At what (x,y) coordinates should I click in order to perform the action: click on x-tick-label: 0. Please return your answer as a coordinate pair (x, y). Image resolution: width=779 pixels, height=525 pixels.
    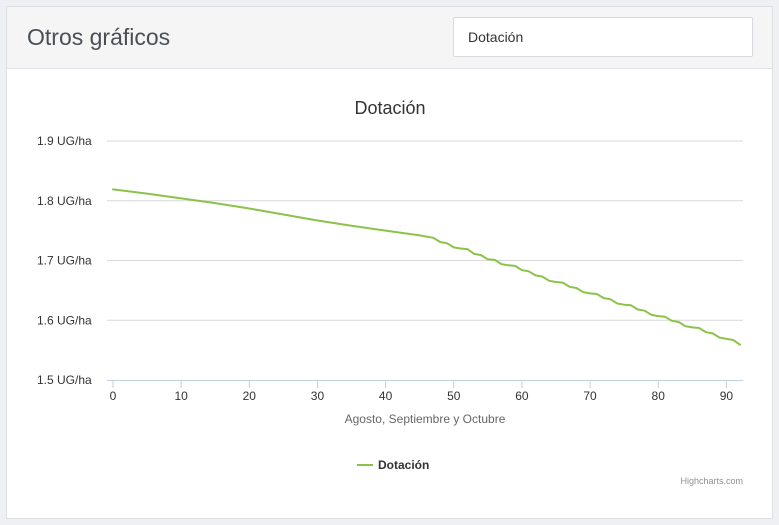
    Looking at the image, I should click on (113, 396).